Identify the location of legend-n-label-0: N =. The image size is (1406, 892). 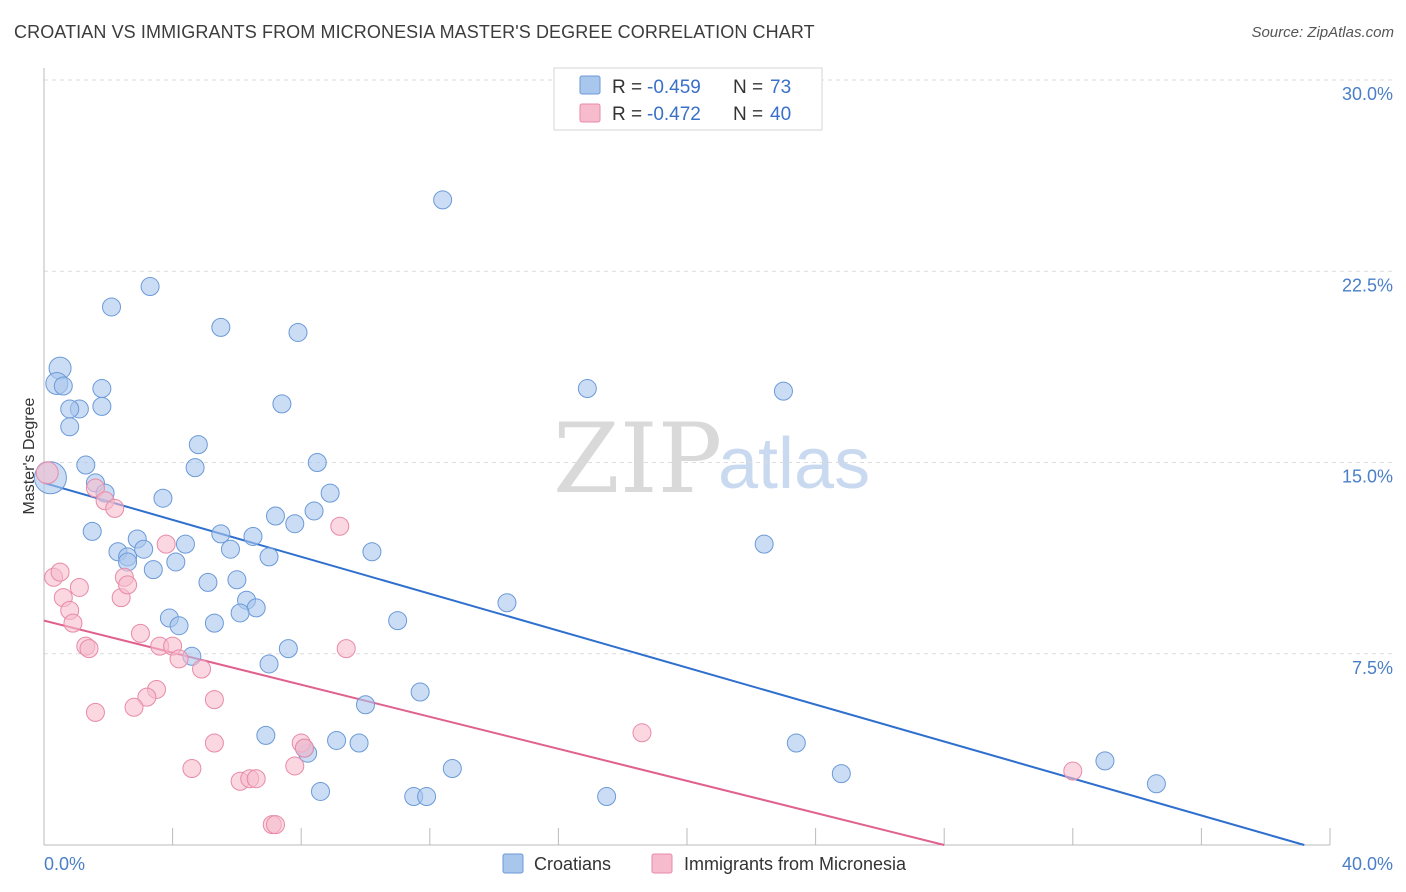
(748, 87).